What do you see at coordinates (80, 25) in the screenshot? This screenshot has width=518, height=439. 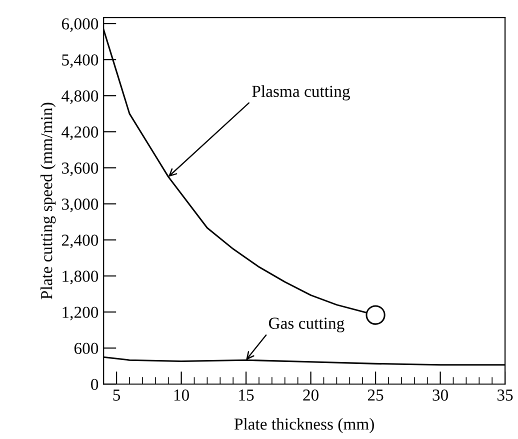 I see `y-tick-label: 6,000` at bounding box center [80, 25].